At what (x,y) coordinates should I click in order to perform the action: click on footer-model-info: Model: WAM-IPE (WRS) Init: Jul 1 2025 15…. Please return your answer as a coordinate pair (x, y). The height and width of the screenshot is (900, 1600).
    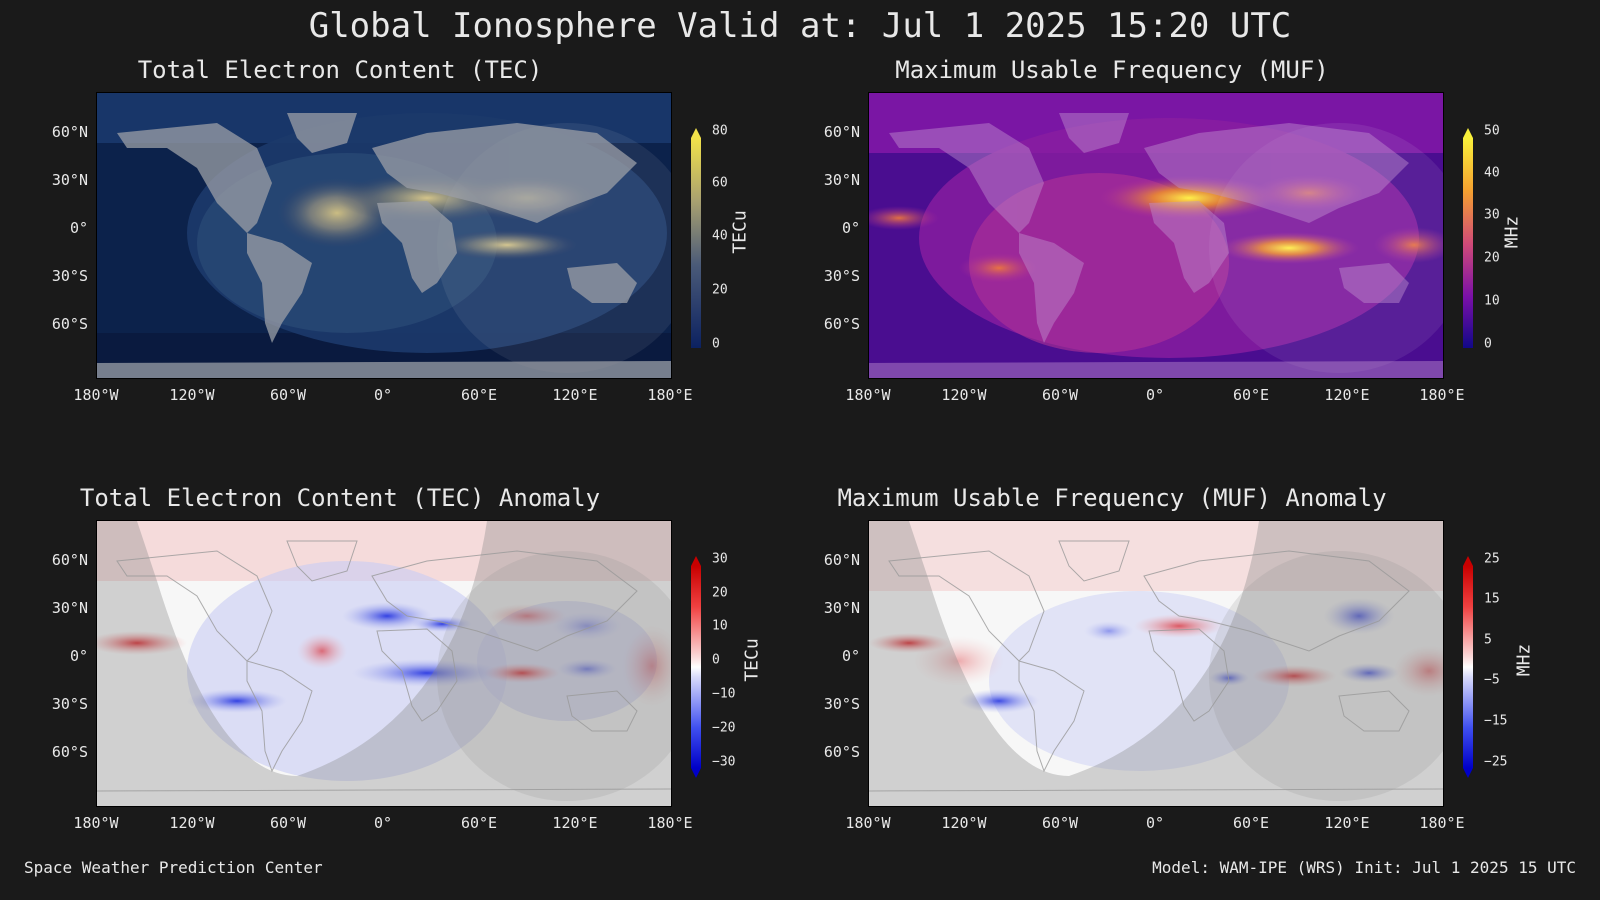
    Looking at the image, I should click on (1364, 867).